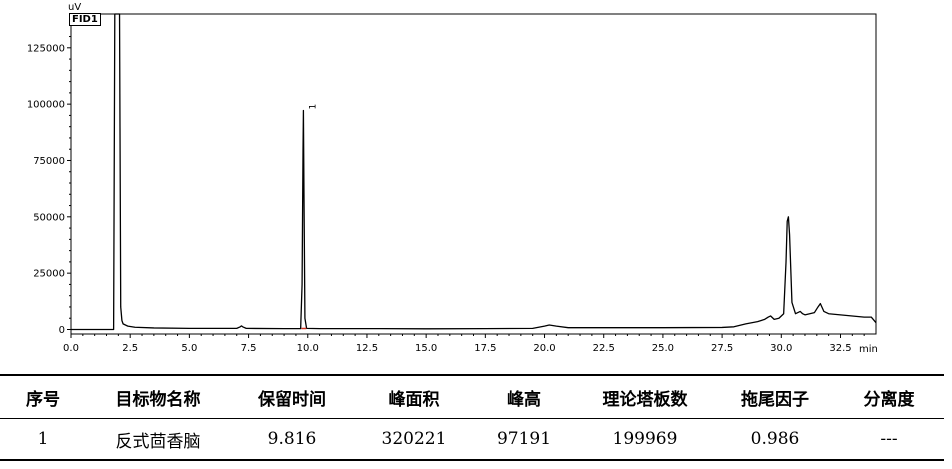 Image resolution: width=952 pixels, height=469 pixels. I want to click on cell-peak-height: 97191, so click(524, 439).